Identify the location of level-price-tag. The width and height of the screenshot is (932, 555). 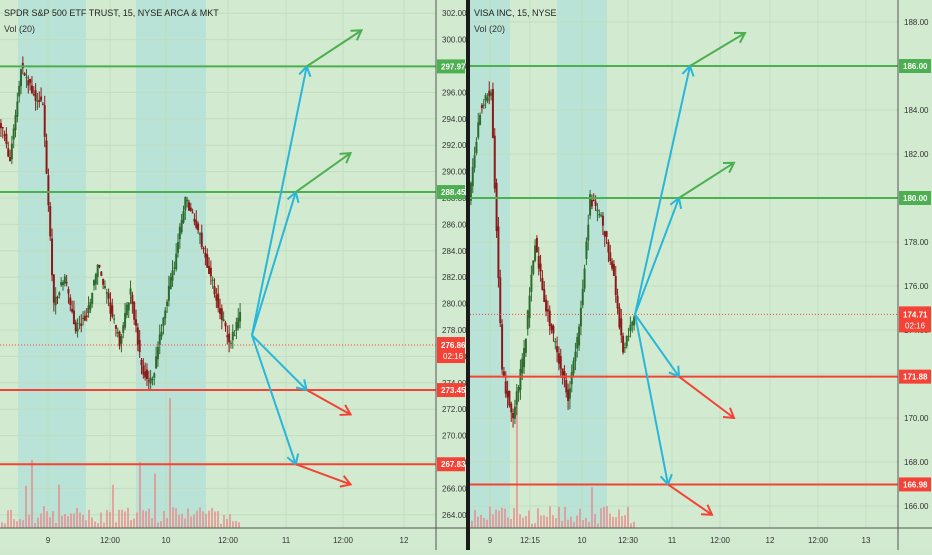
(451, 390).